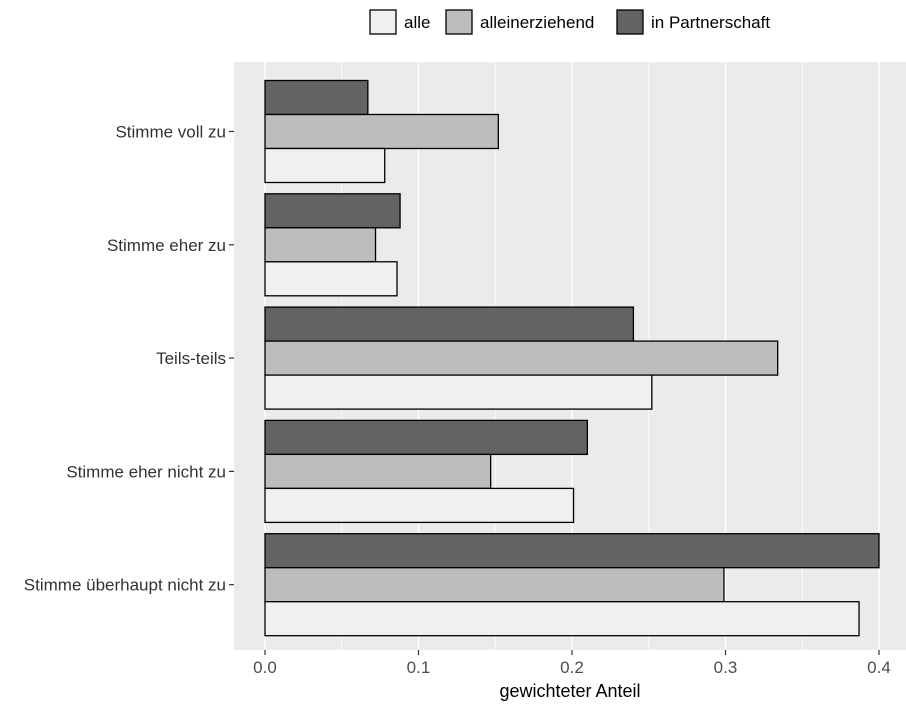 The image size is (906, 709). I want to click on bar-alleinerziehend-stimme-eher-zu, so click(320, 245).